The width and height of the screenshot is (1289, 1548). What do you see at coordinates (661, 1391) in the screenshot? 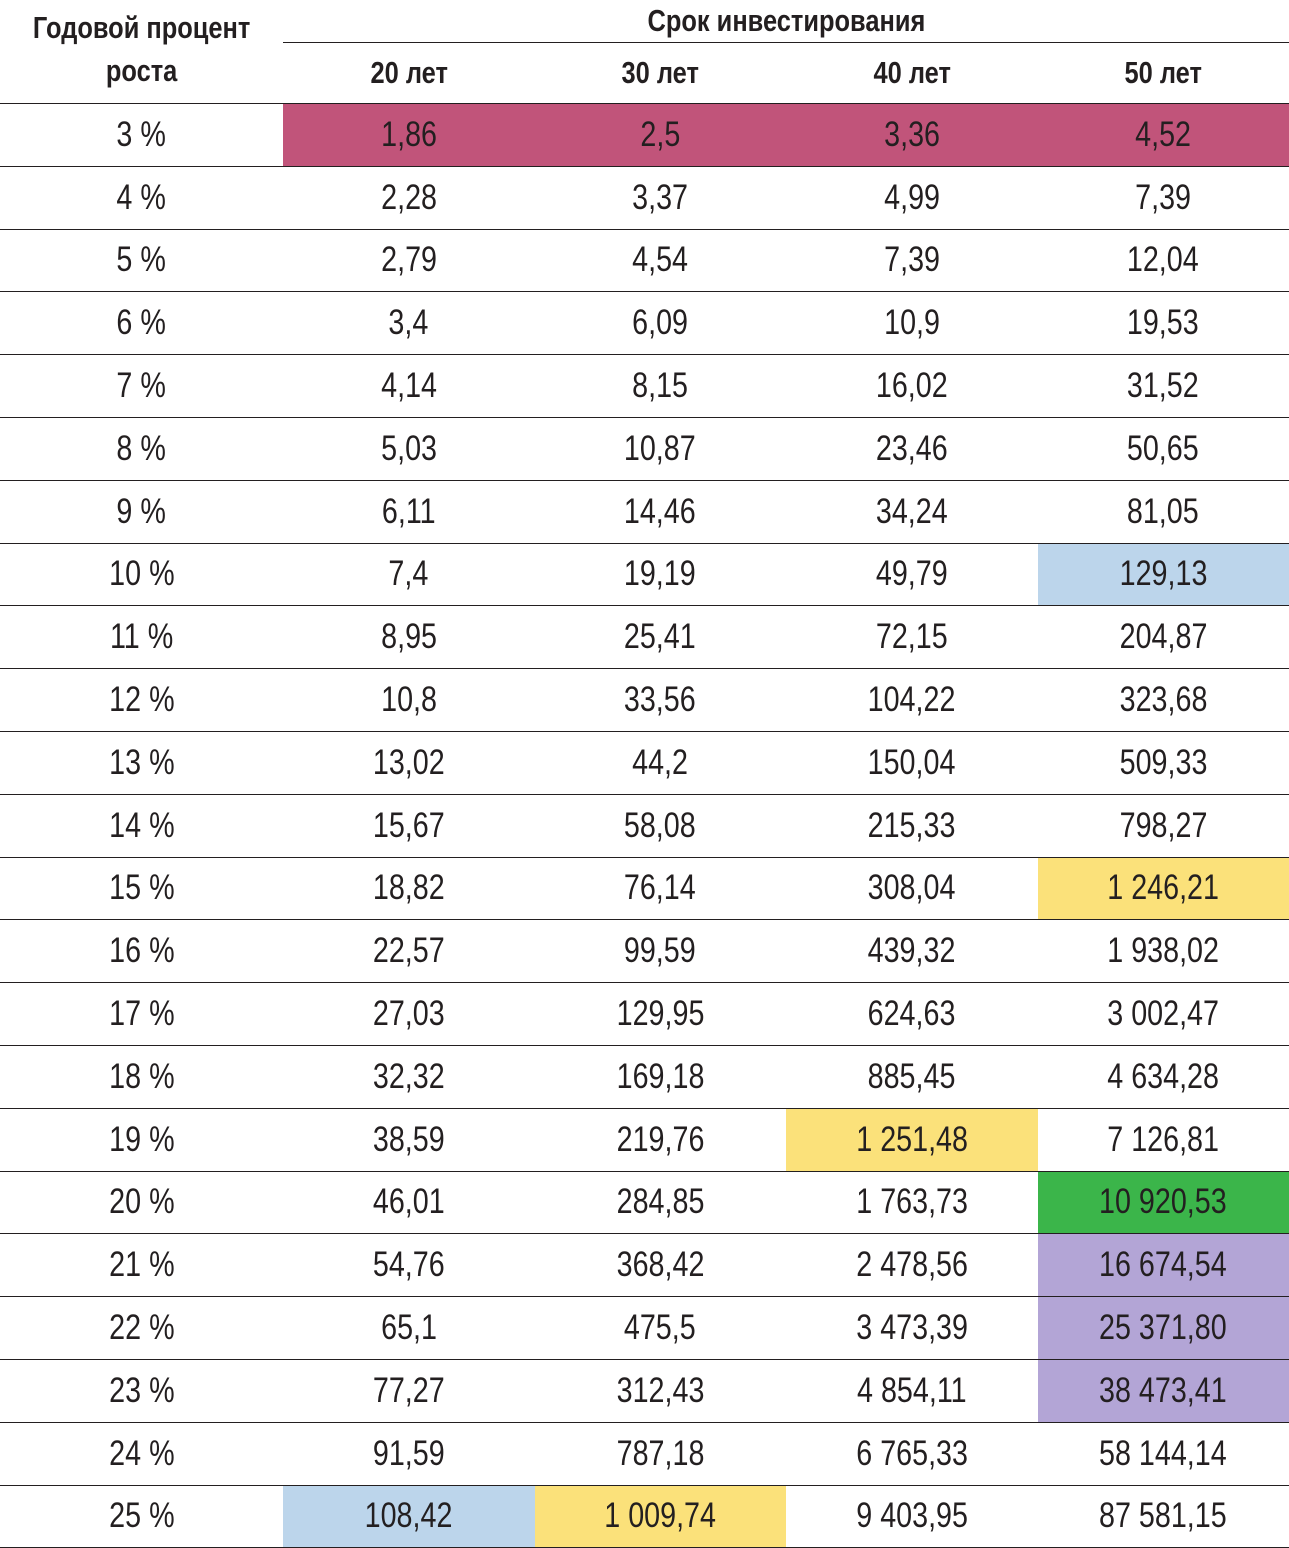
I see `value-cell: 312,43` at bounding box center [661, 1391].